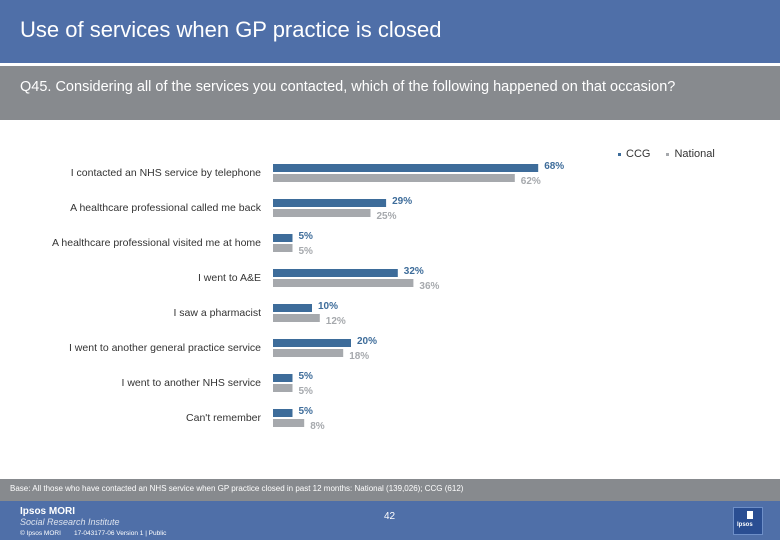 The width and height of the screenshot is (780, 540). I want to click on page-number: 42, so click(390, 516).